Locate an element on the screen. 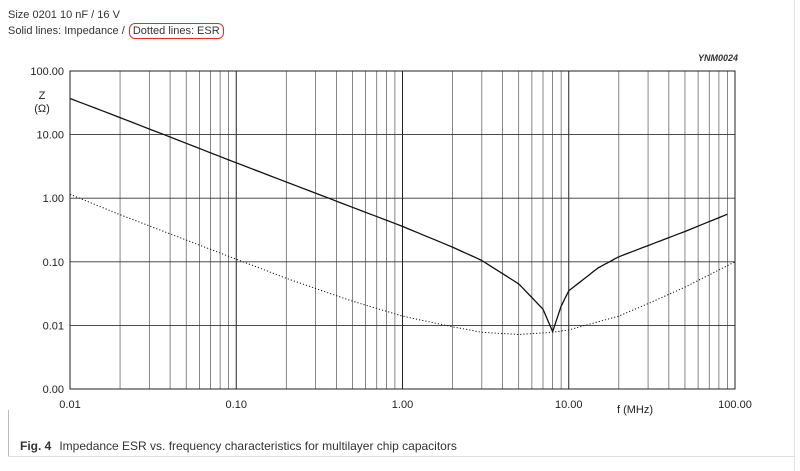  y-tick-label: 10.00 is located at coordinates (50, 136).